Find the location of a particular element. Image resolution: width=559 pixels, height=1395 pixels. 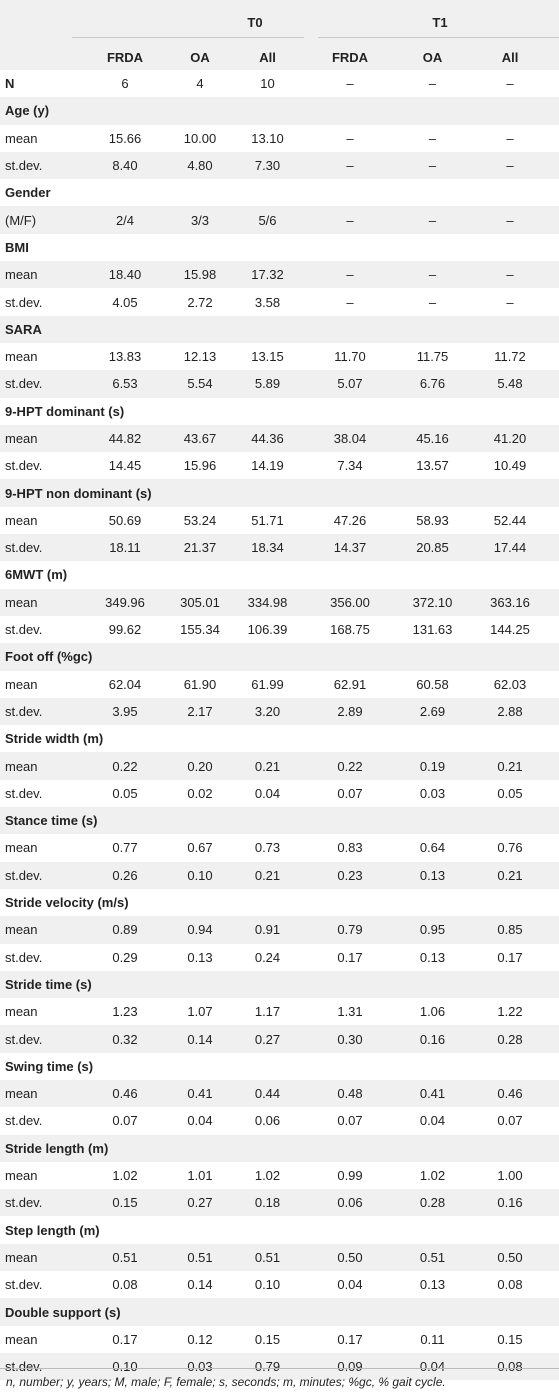

table-cell: 0.95 is located at coordinates (432, 930).